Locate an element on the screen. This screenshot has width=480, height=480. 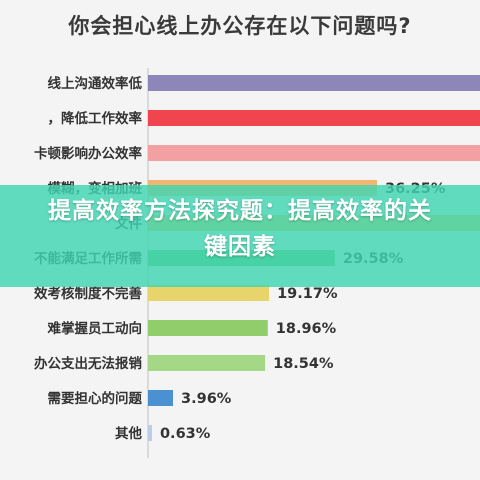
chart-title: 你会担心线上办公存在以下问题吗? is located at coordinates (240, 26).